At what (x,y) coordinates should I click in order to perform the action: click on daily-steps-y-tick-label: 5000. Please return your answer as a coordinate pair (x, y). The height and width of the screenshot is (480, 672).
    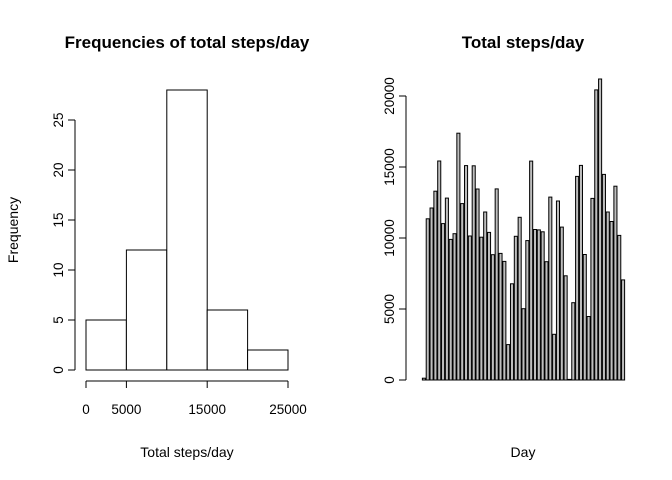
    Looking at the image, I should click on (389, 309).